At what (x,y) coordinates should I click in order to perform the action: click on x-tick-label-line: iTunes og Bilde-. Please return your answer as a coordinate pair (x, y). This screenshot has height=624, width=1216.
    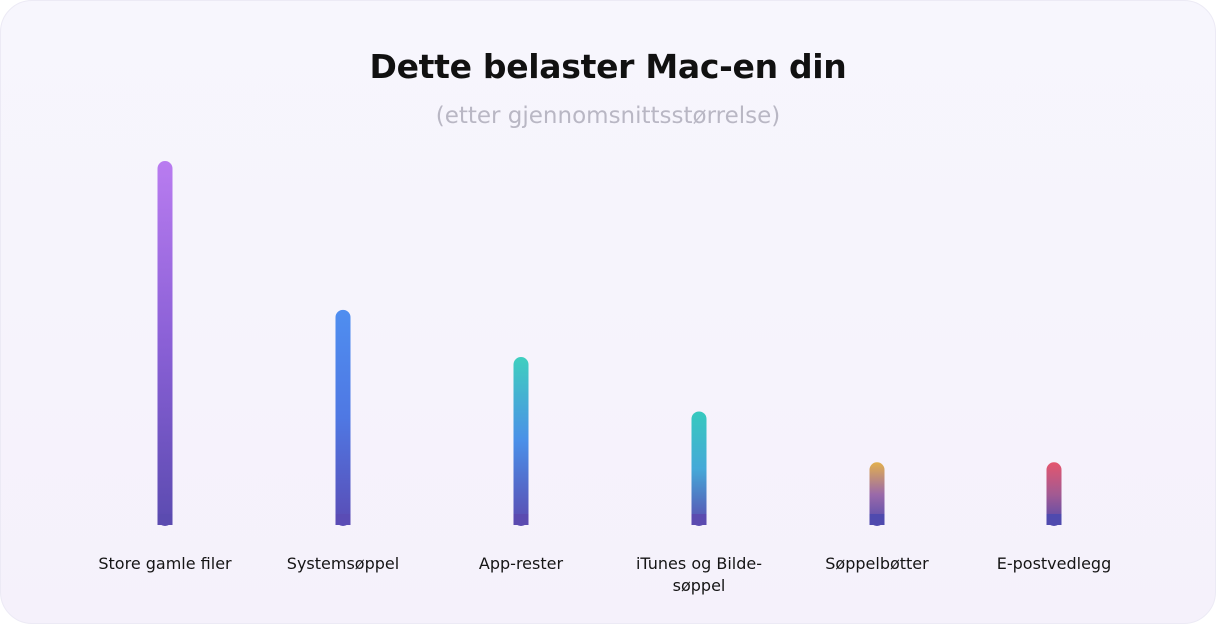
    Looking at the image, I should click on (699, 563).